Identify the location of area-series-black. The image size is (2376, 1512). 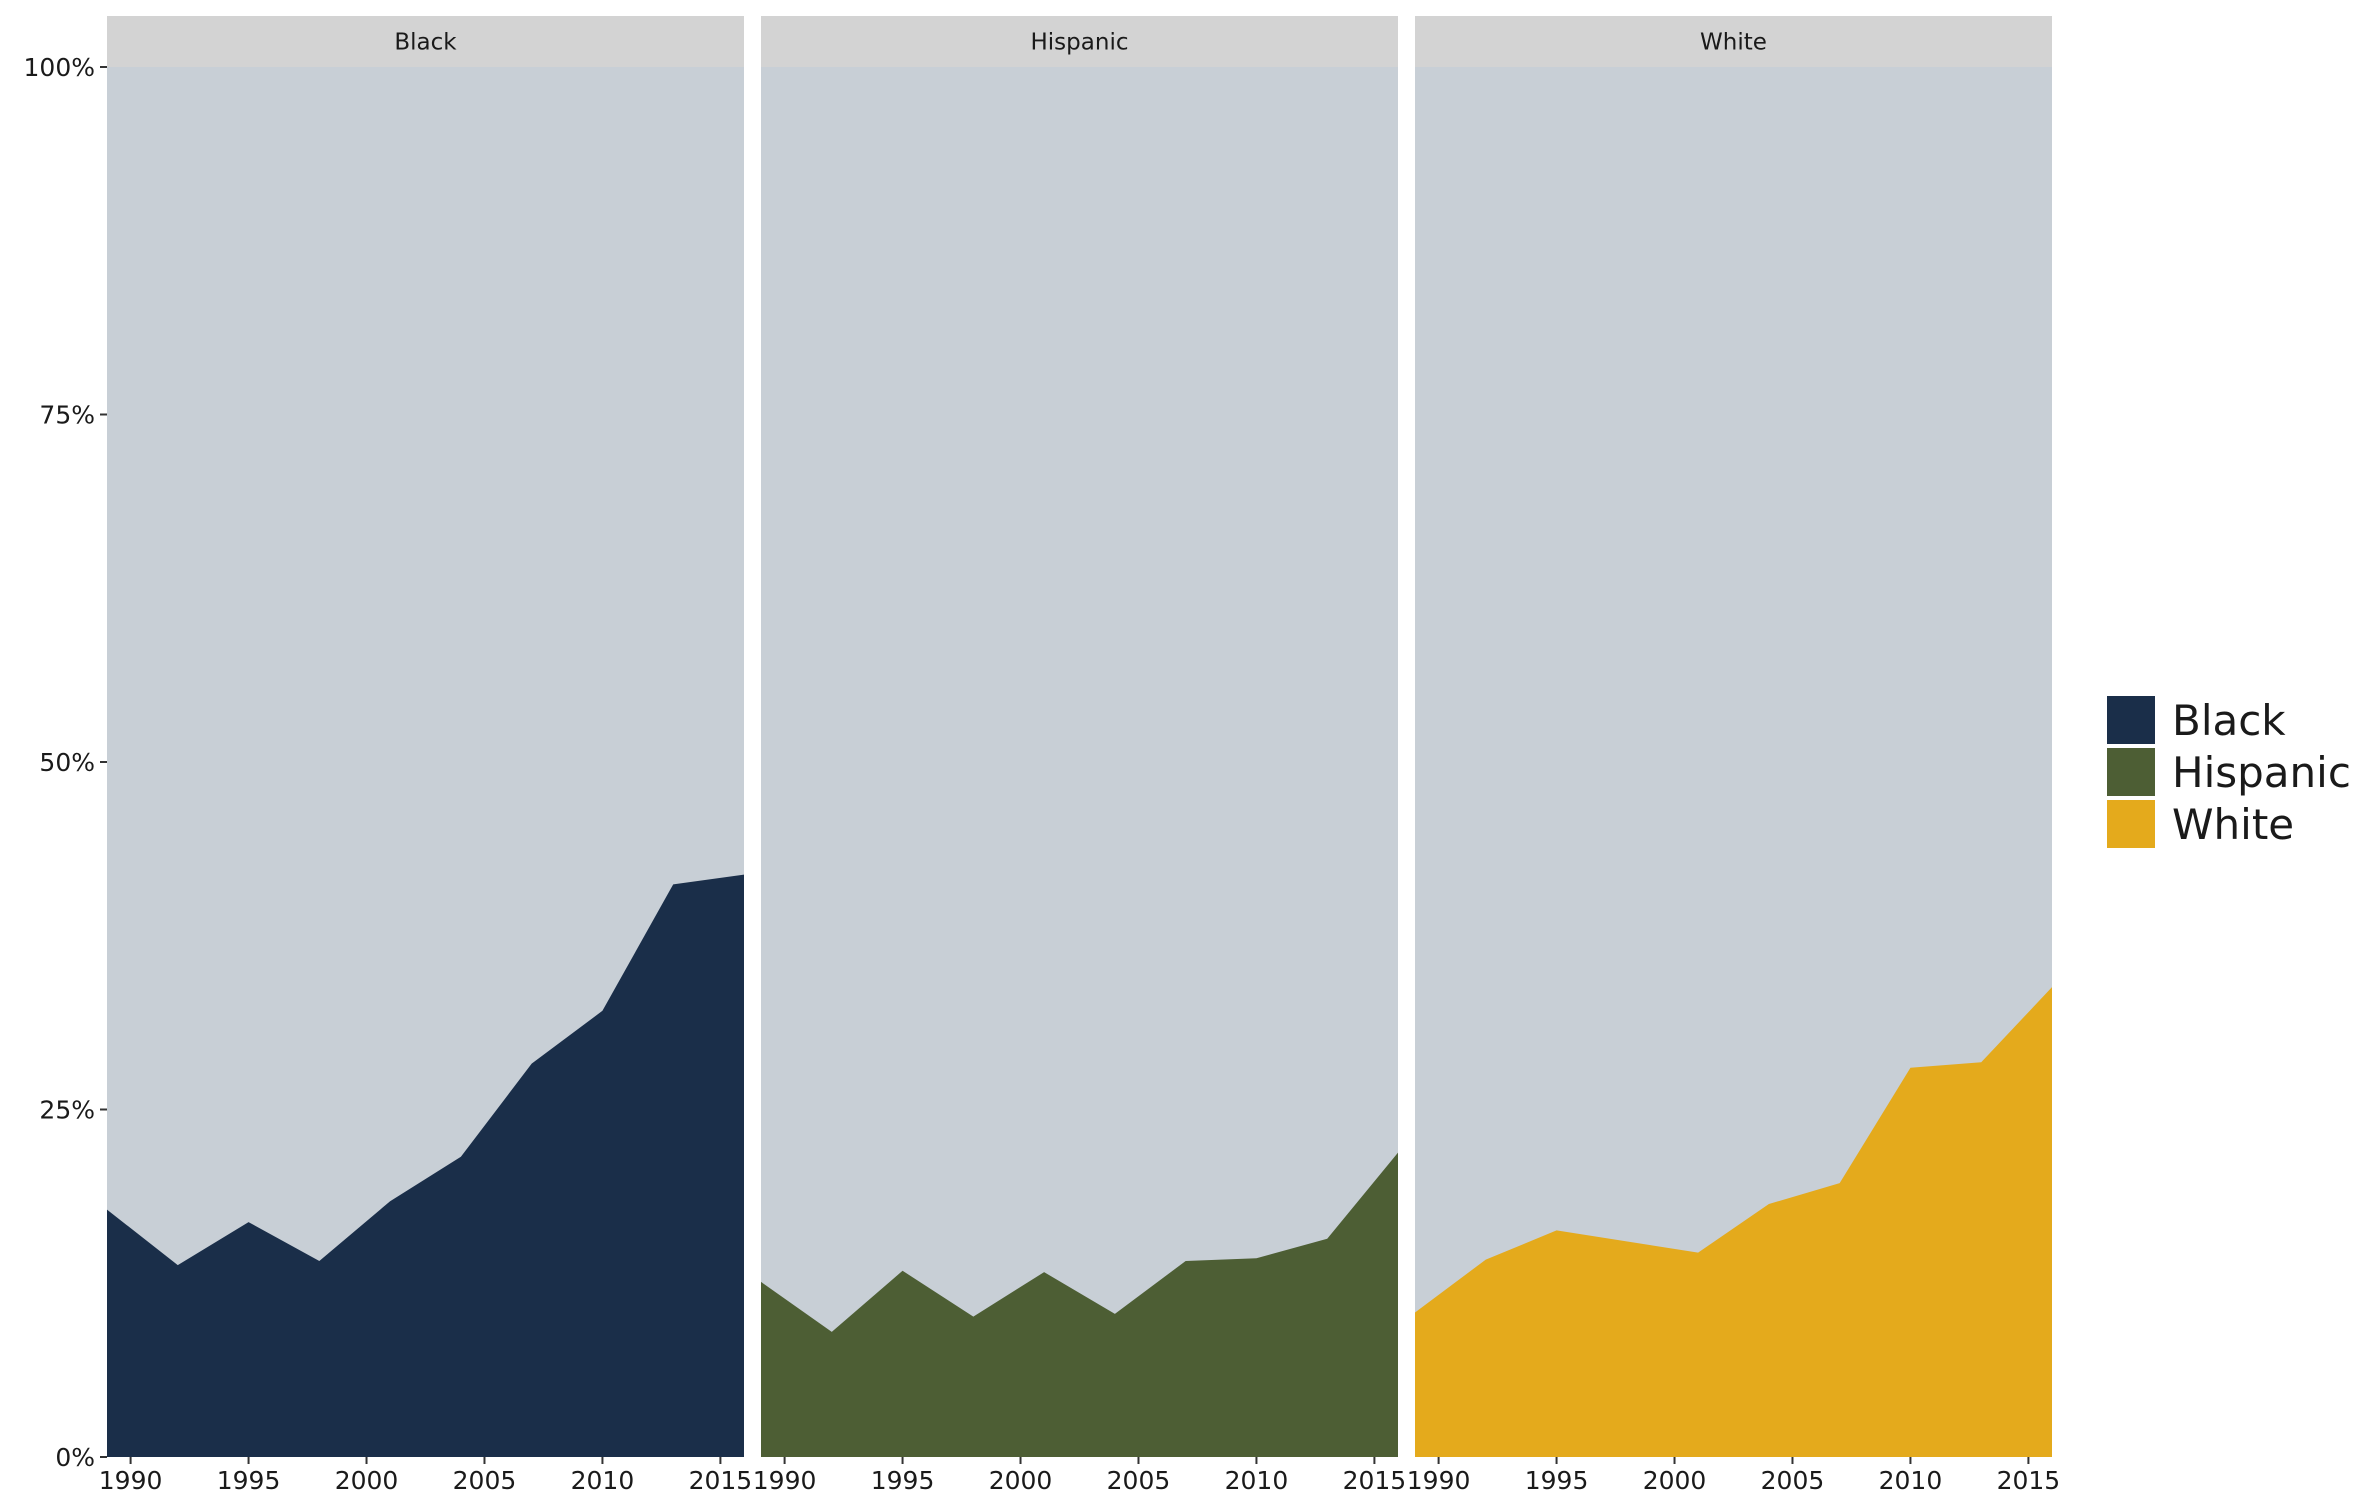
(425, 1165).